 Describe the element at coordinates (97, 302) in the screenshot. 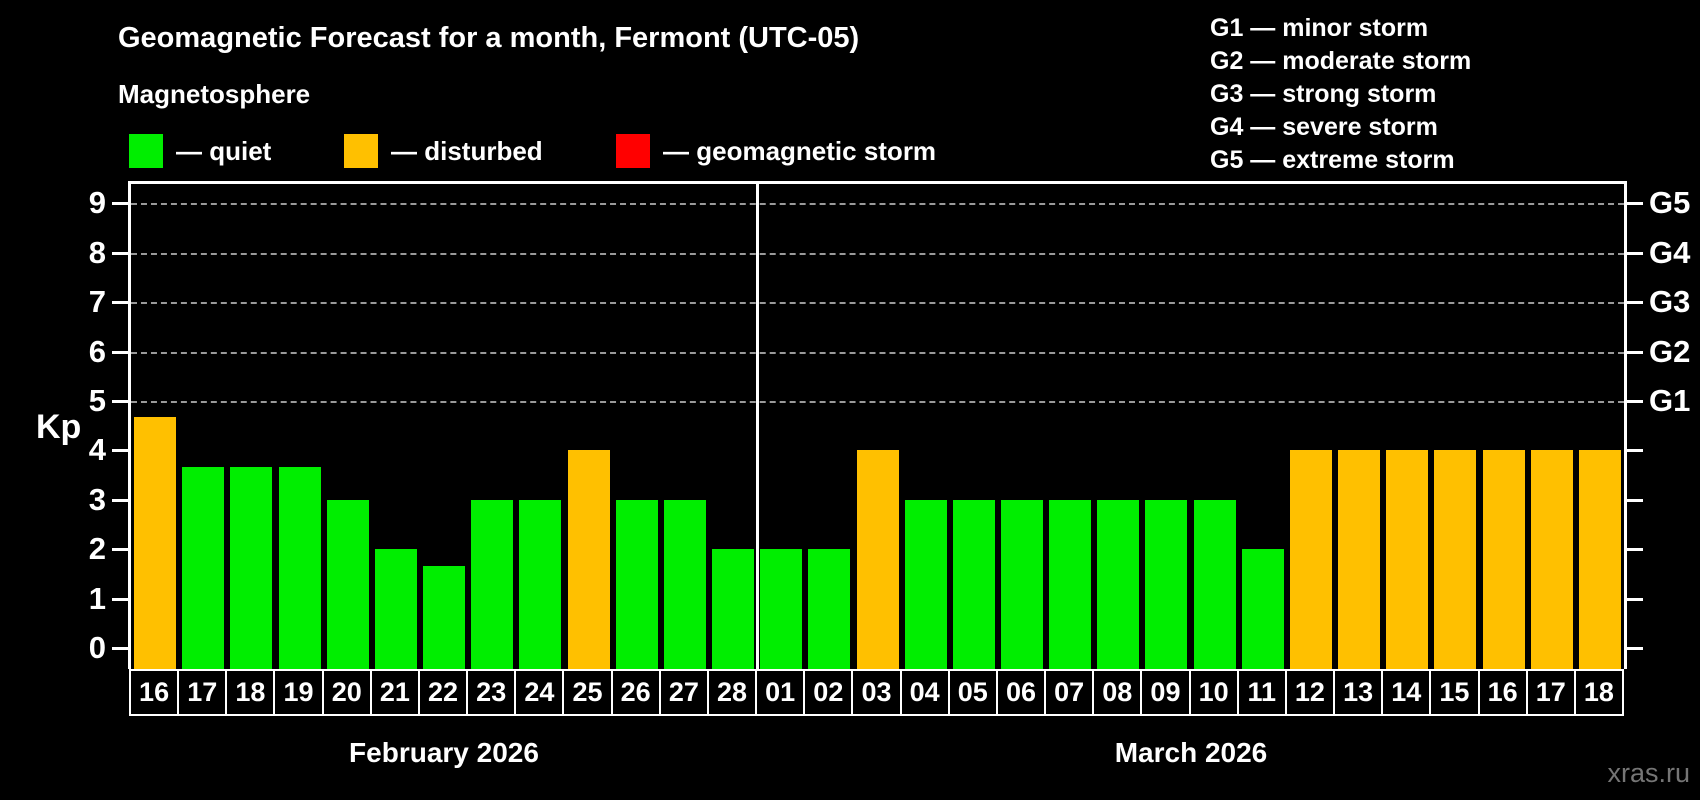

I see `y-axis-label-7: 7` at that location.